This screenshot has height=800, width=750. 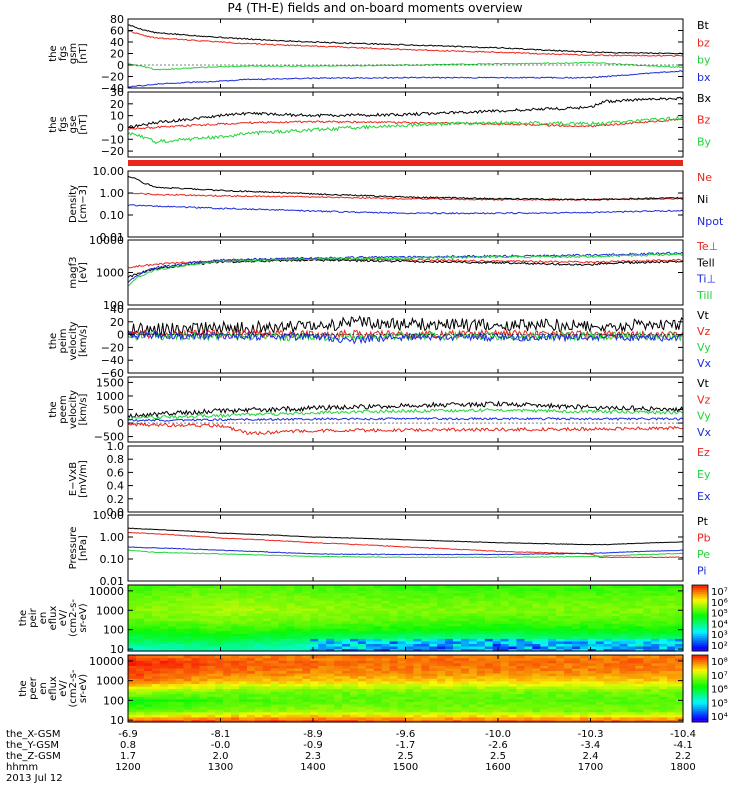 What do you see at coordinates (702, 199) in the screenshot?
I see `legend-entry-Ni: Ni` at bounding box center [702, 199].